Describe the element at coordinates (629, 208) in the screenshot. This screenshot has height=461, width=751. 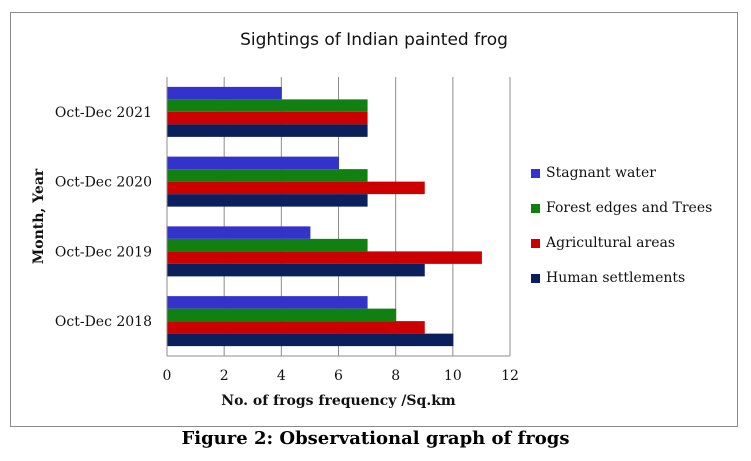
I see `legend-label: Forest edges and Trees` at that location.